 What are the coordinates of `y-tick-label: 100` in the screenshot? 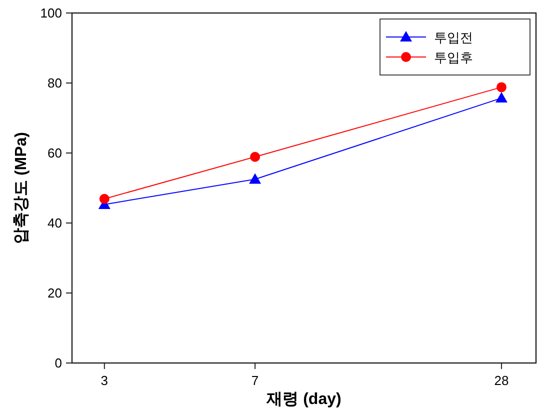 It's located at (51, 13).